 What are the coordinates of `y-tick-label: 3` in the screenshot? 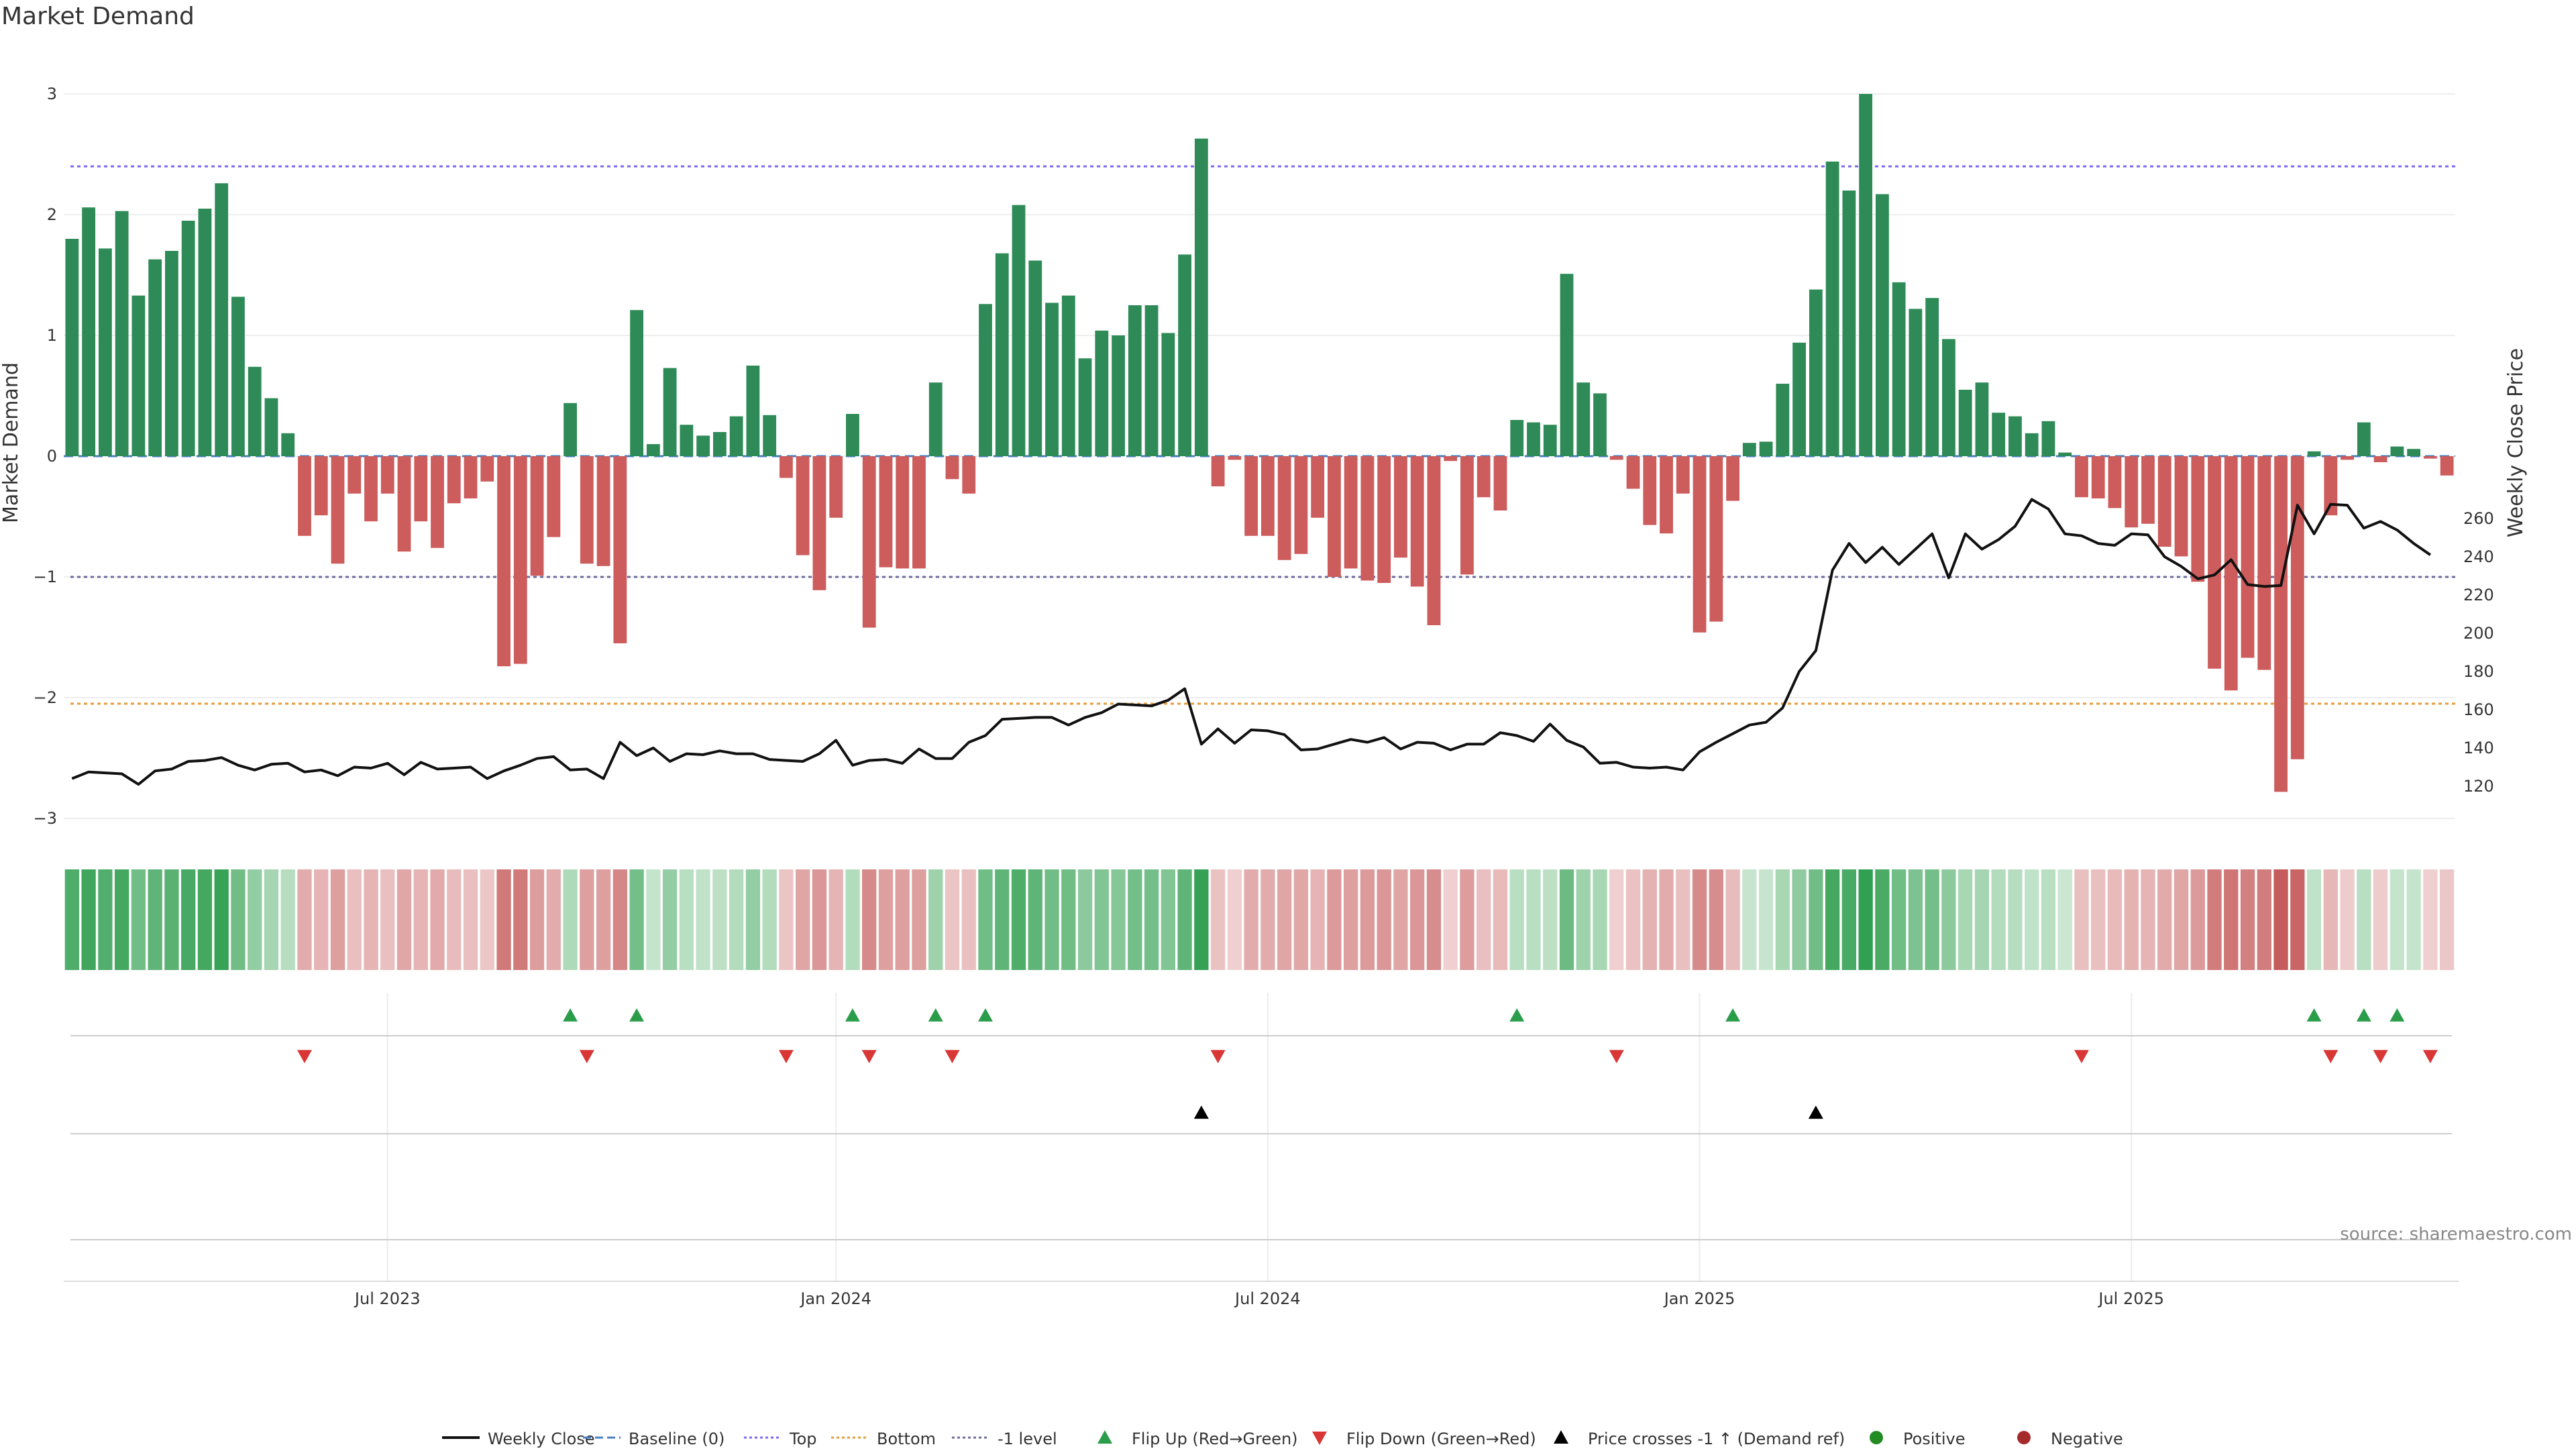 It's located at (52, 94).